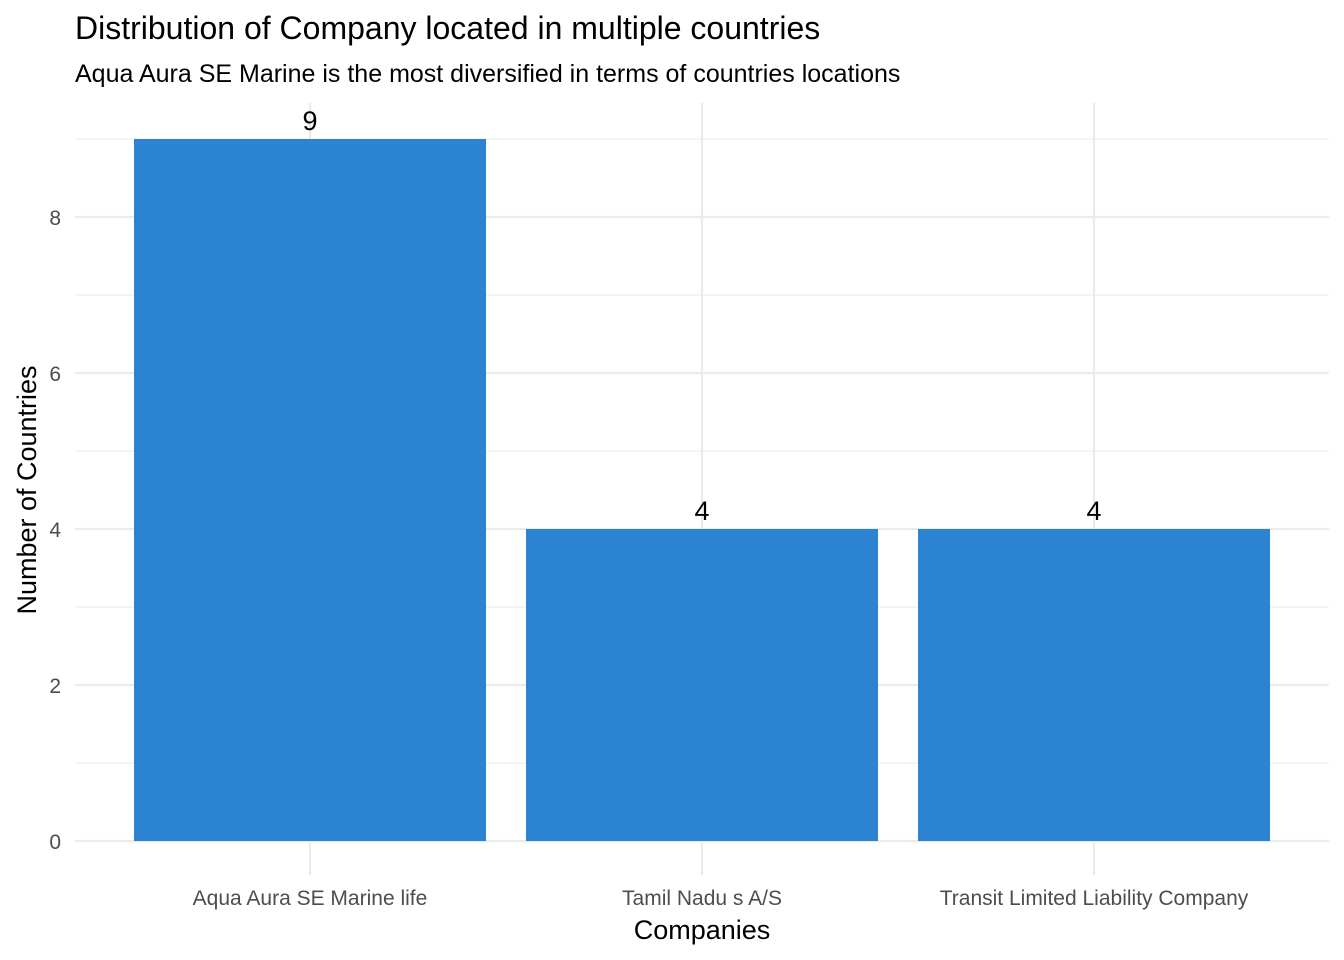 The width and height of the screenshot is (1344, 960). I want to click on y-tick-label: 2, so click(55, 686).